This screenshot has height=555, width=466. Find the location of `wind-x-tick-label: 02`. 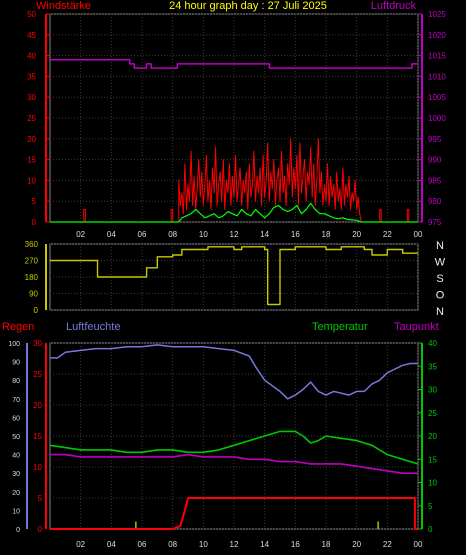

wind-x-tick-label: 02 is located at coordinates (80, 234).